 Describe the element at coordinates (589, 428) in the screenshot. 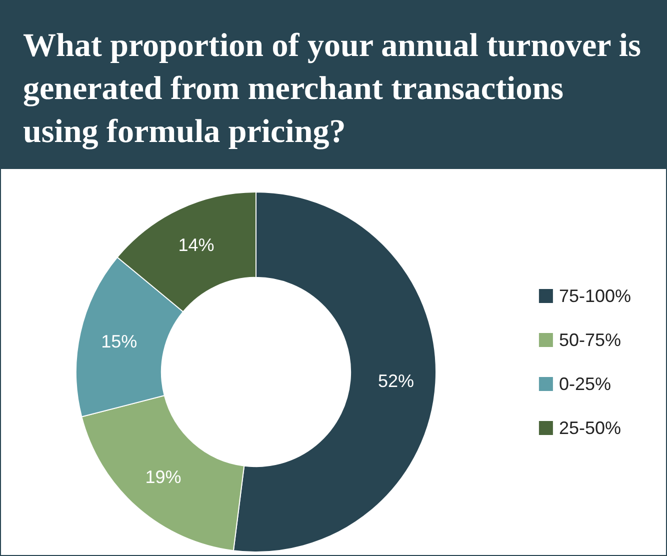

I see `legend-label: 25-50%` at that location.